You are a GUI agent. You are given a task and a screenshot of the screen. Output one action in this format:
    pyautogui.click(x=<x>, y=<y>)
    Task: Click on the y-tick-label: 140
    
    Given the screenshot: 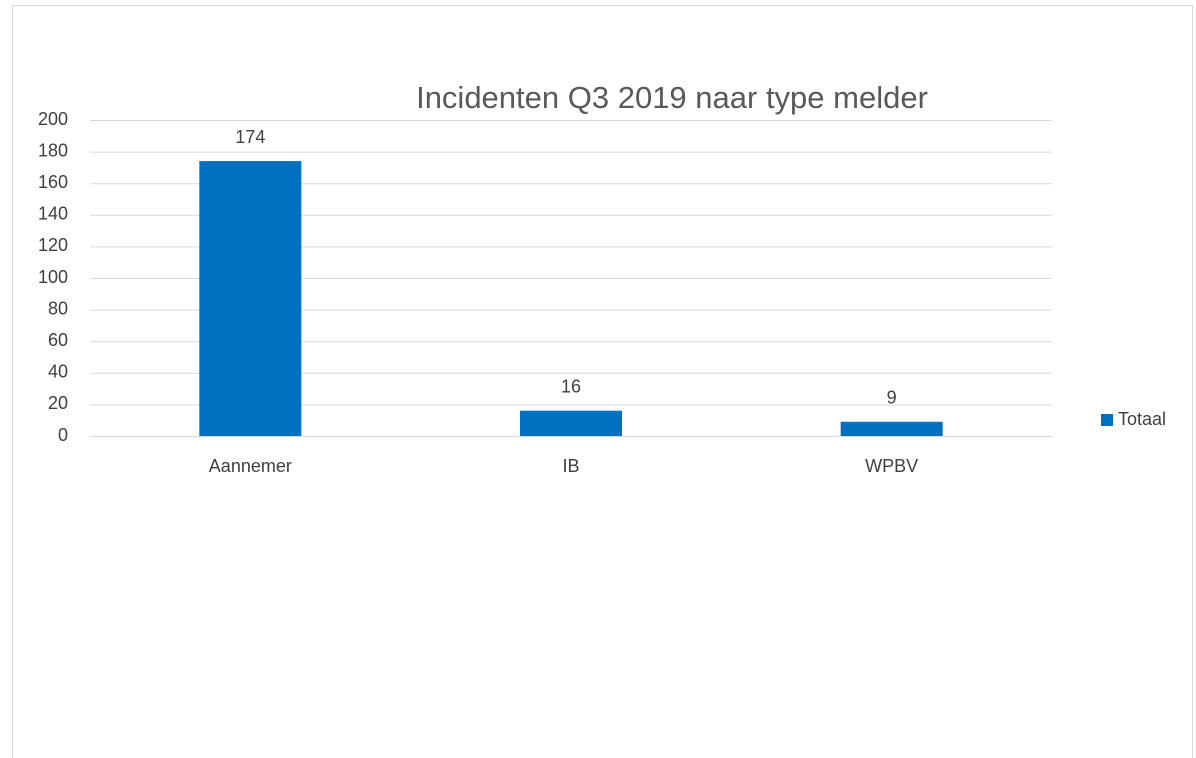 What is the action you would take?
    pyautogui.click(x=53, y=214)
    